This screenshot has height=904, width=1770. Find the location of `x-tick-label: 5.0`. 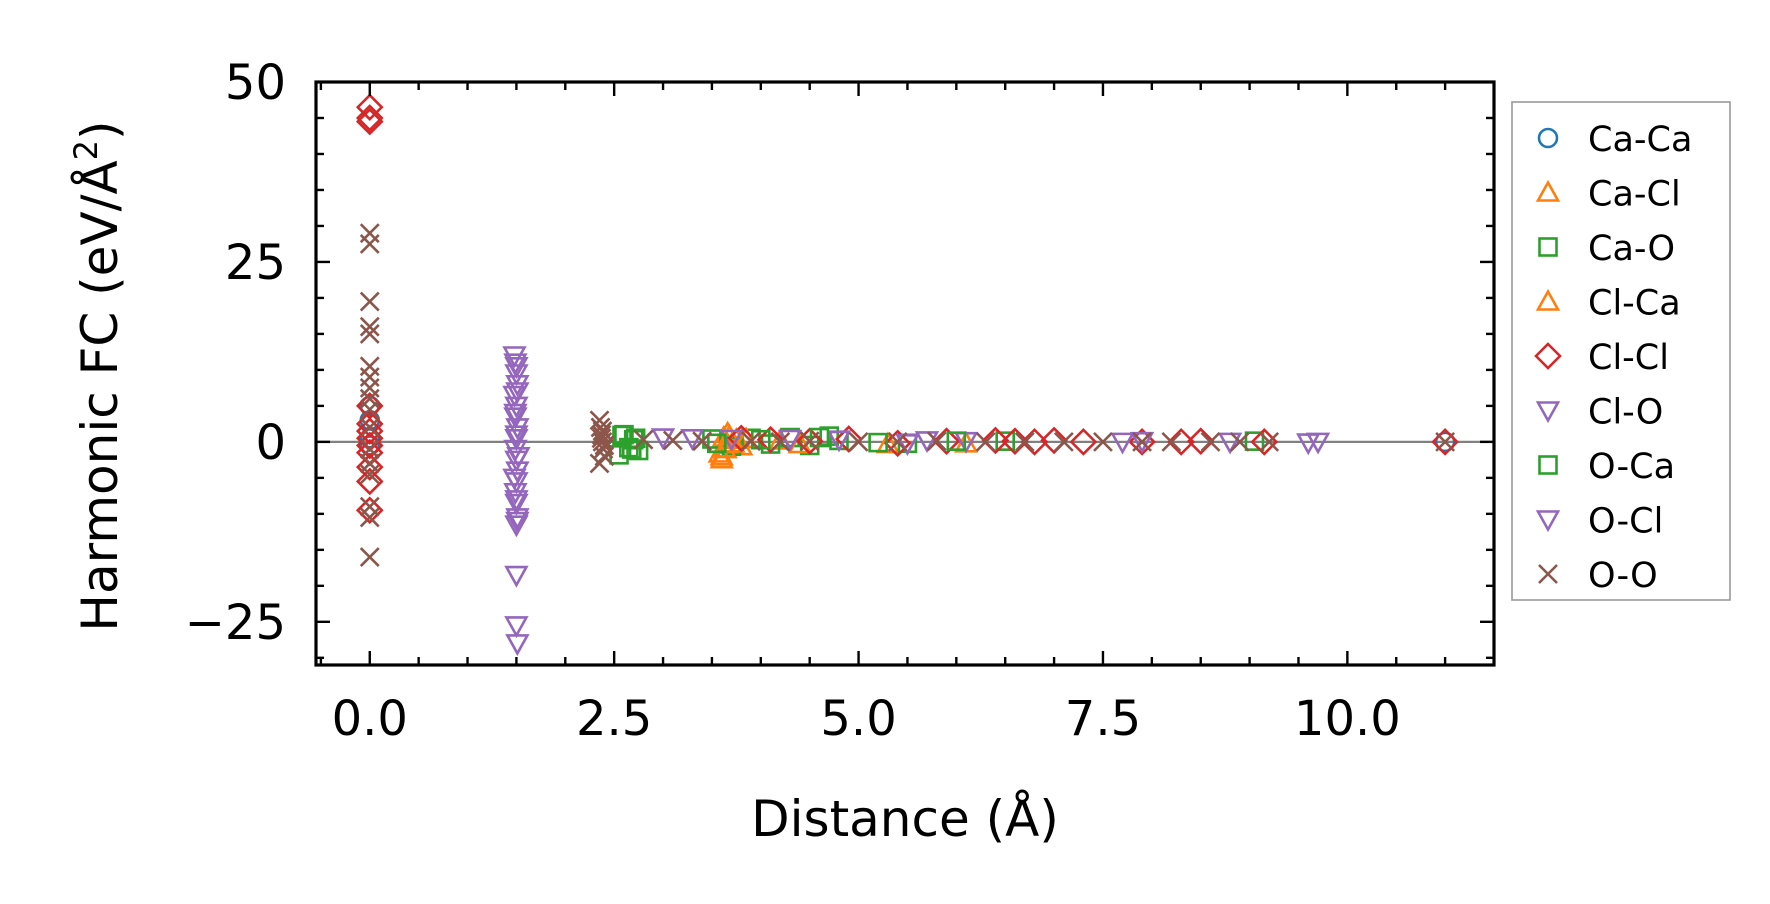

x-tick-label: 5.0 is located at coordinates (858, 719).